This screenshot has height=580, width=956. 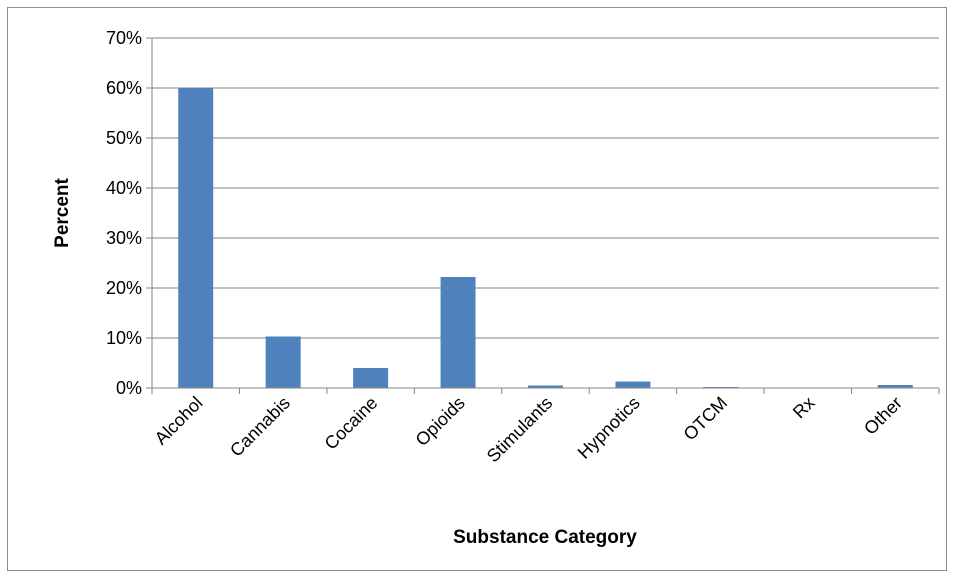 What do you see at coordinates (124, 288) in the screenshot?
I see `y-tick-label: 20%` at bounding box center [124, 288].